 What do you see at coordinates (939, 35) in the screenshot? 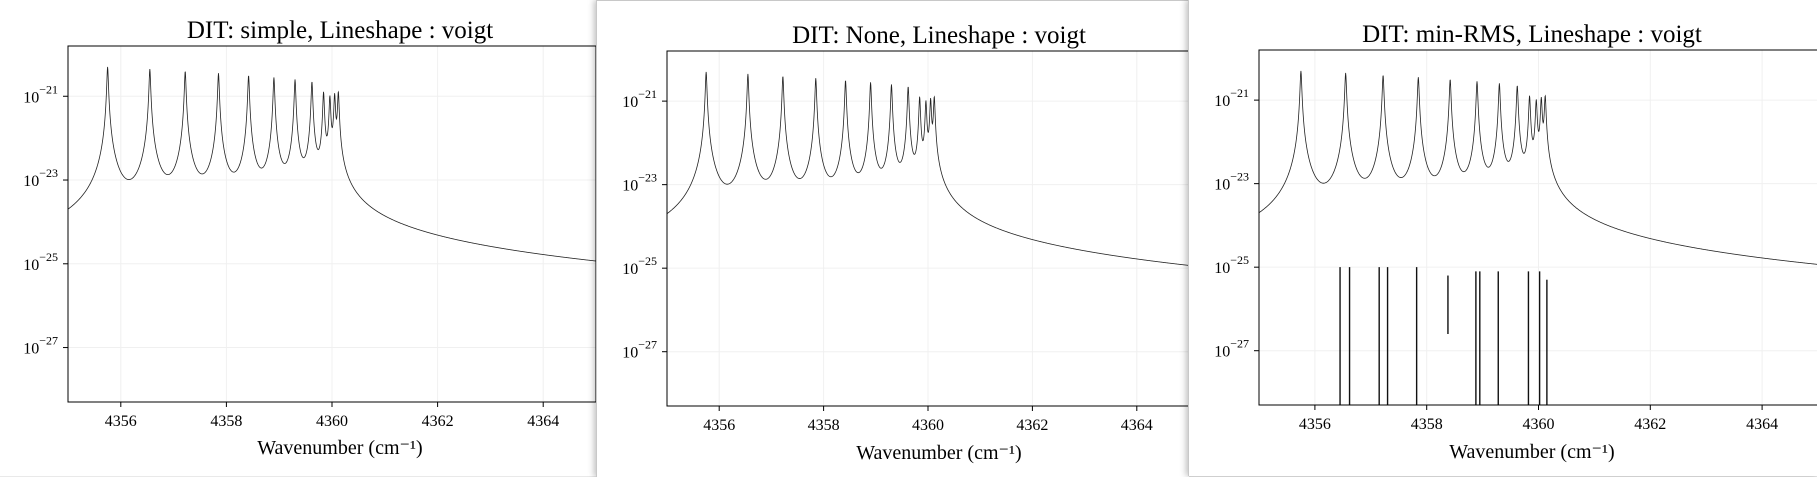
I see `chart-title: DIT: None, Lineshape : voigt` at bounding box center [939, 35].